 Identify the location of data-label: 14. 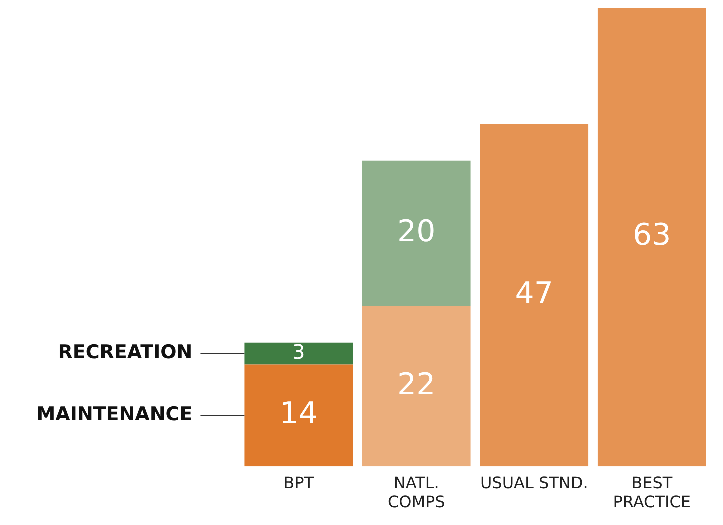
(299, 414).